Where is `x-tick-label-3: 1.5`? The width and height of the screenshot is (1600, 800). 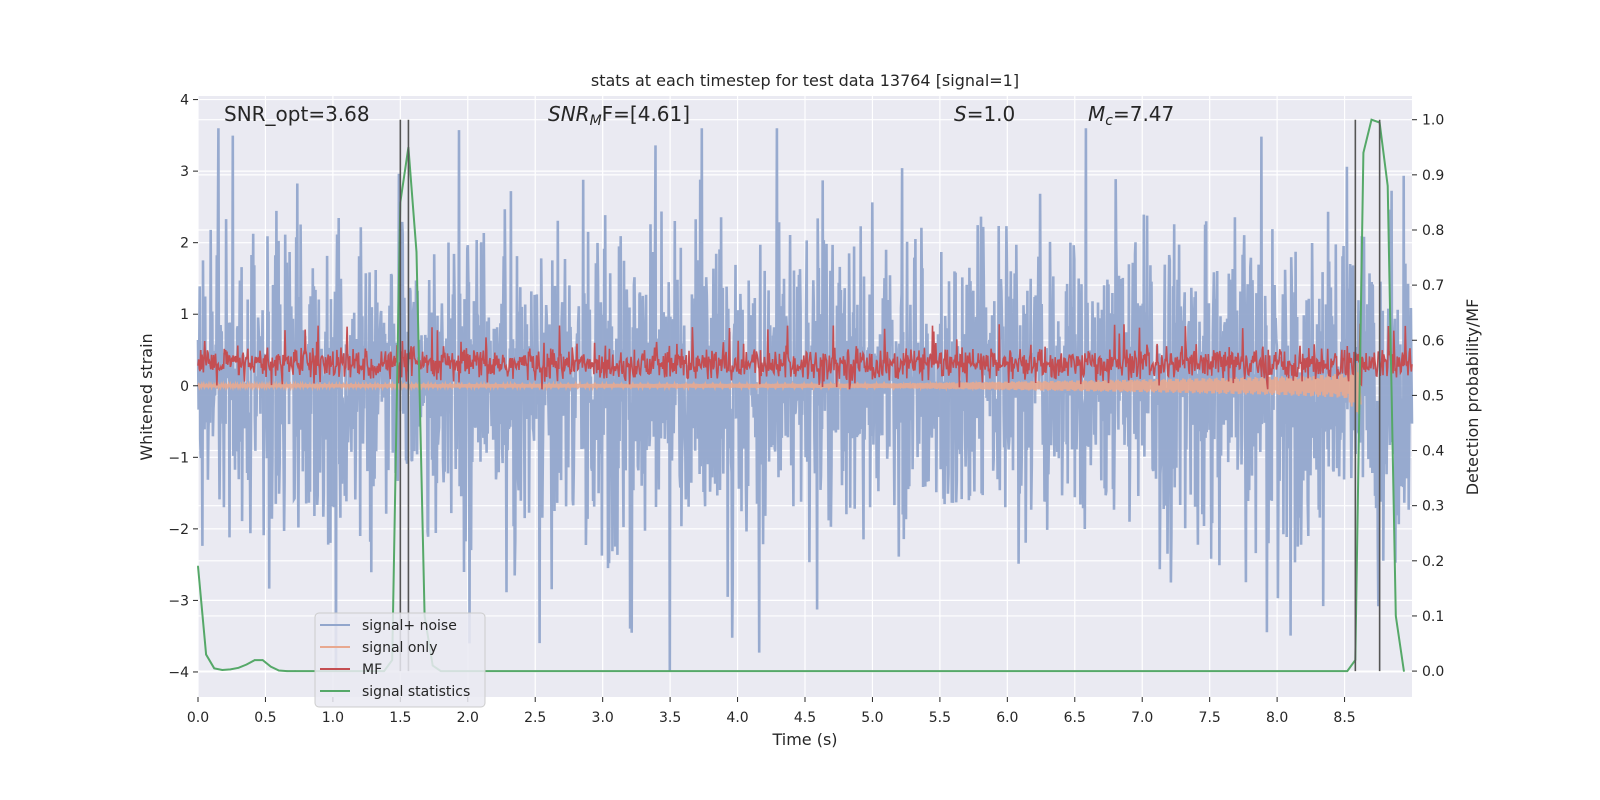 x-tick-label-3: 1.5 is located at coordinates (400, 718).